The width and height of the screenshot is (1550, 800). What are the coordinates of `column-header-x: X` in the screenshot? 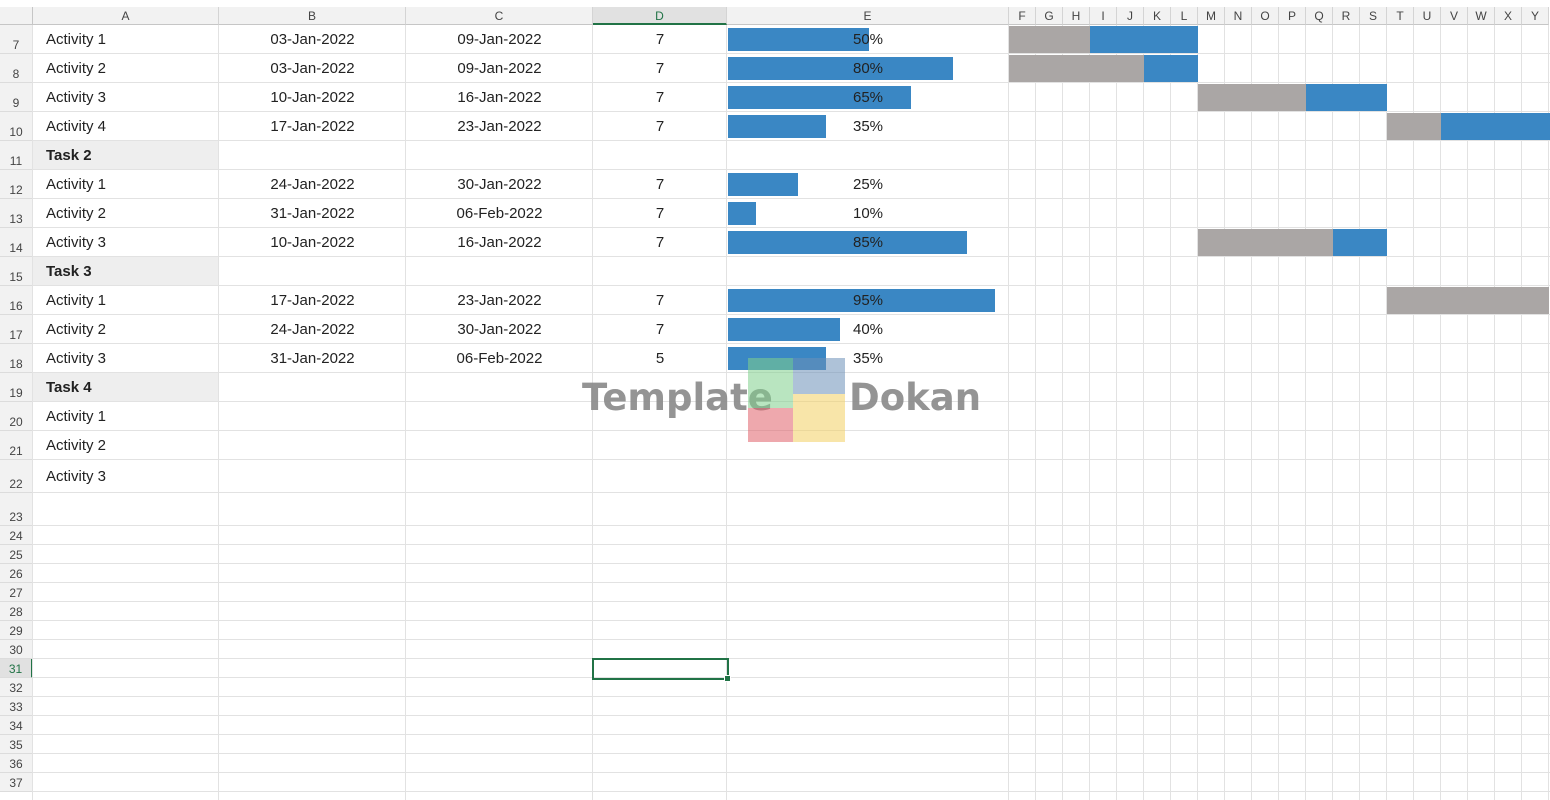 It's located at (1508, 16).